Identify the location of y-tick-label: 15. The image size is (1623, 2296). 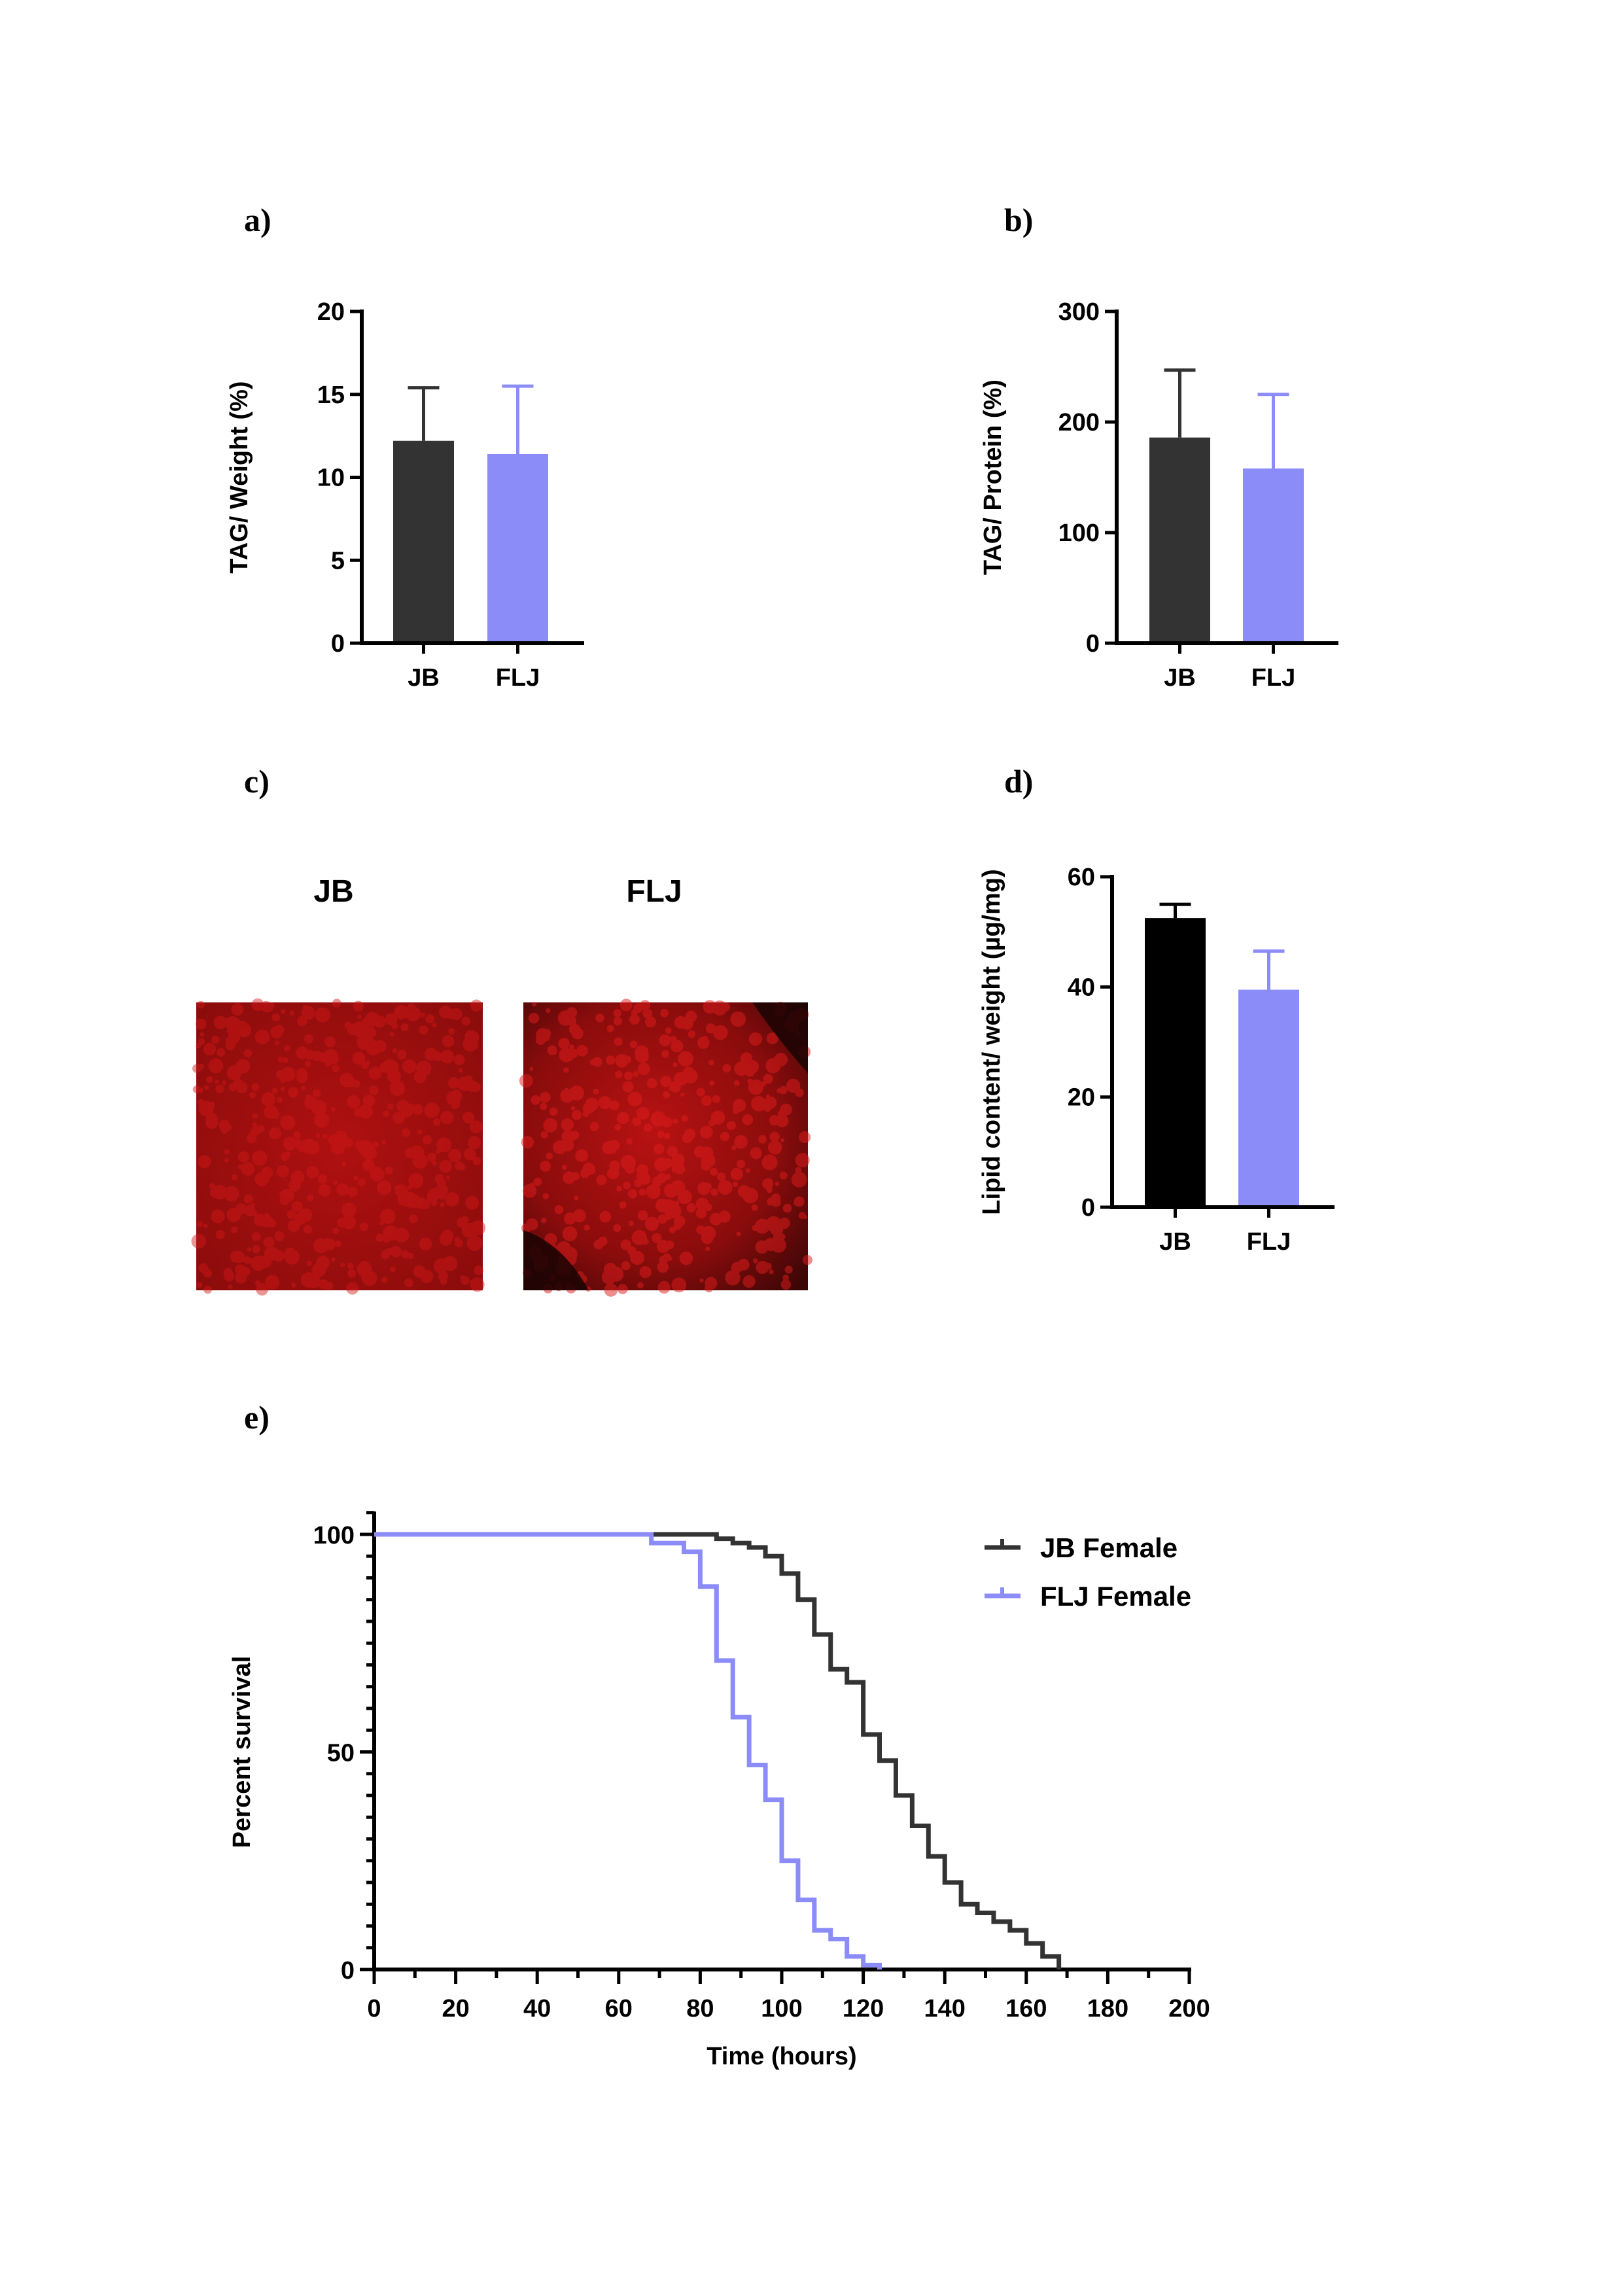
(331, 395).